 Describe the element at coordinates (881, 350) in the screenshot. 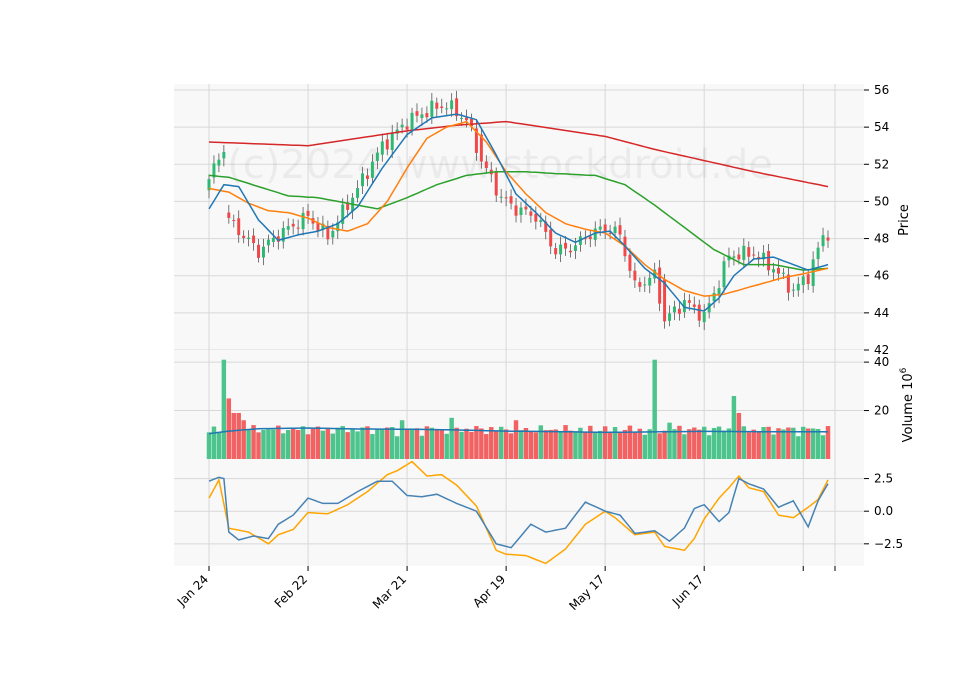

I see `price-tick-label: 42` at that location.